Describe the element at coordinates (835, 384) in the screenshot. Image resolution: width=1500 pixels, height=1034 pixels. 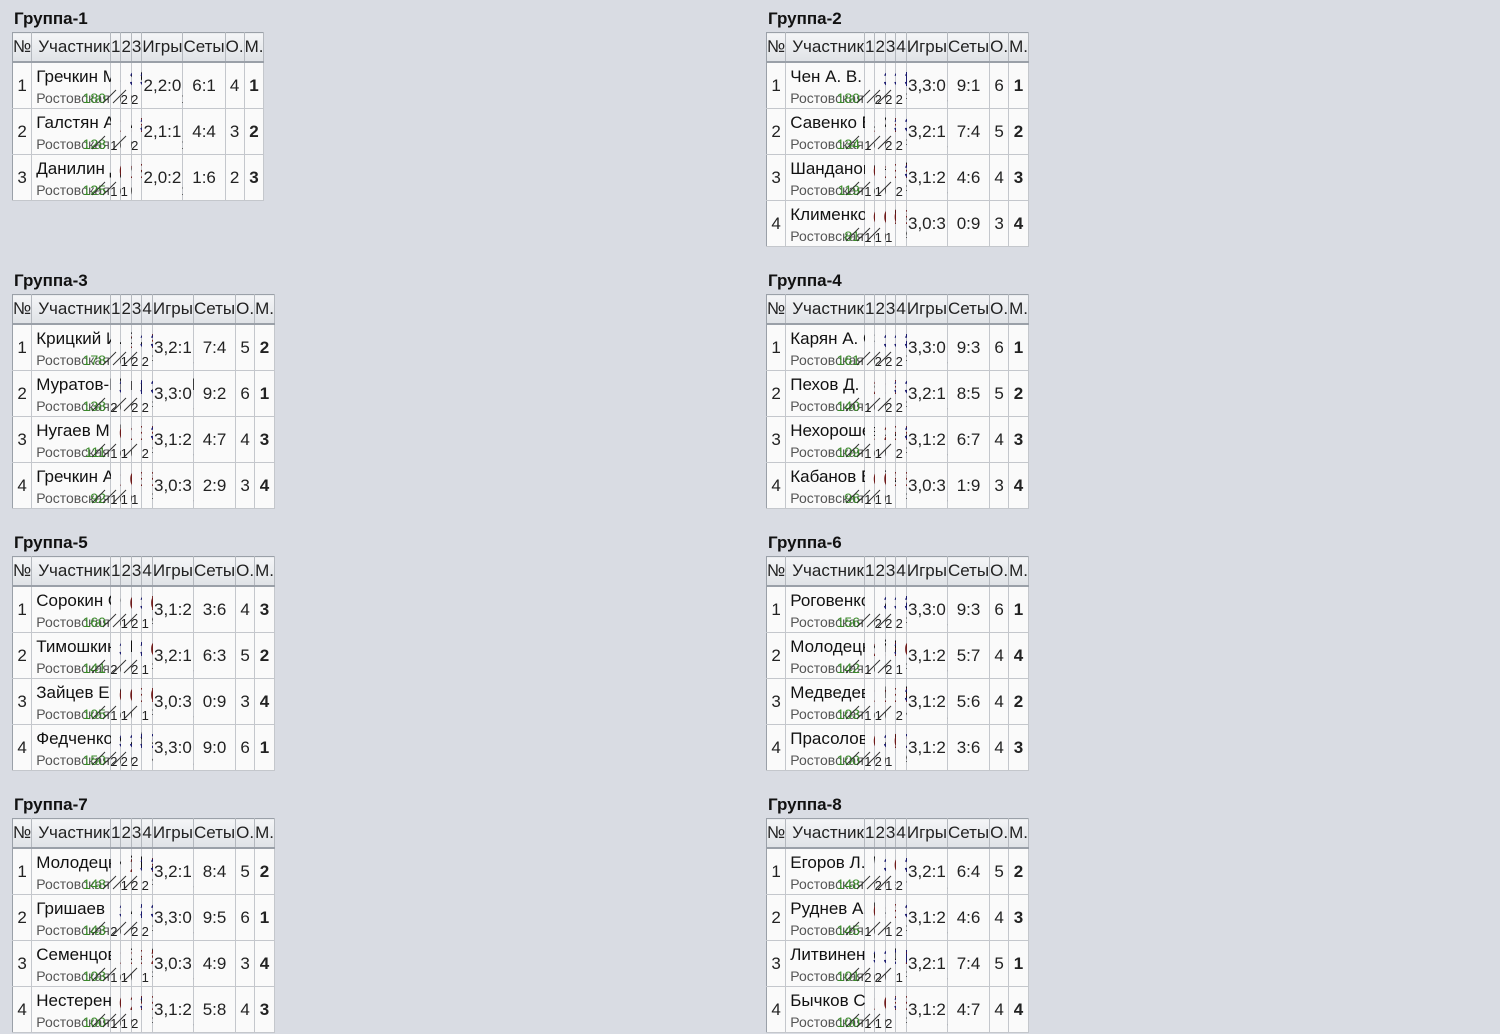
I see `participant-name: Пехов Д. В.` at that location.